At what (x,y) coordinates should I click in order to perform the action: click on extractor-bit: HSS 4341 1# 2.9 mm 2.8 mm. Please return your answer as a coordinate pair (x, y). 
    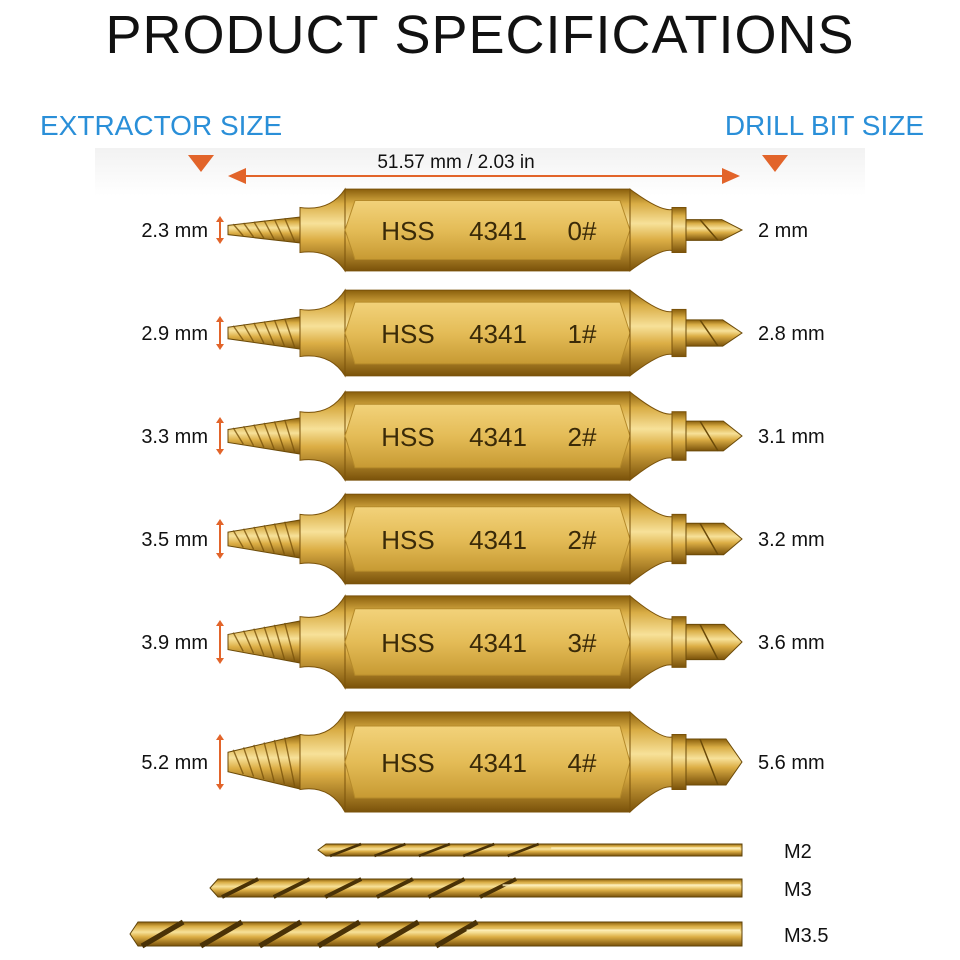
    Looking at the image, I should click on (483, 333).